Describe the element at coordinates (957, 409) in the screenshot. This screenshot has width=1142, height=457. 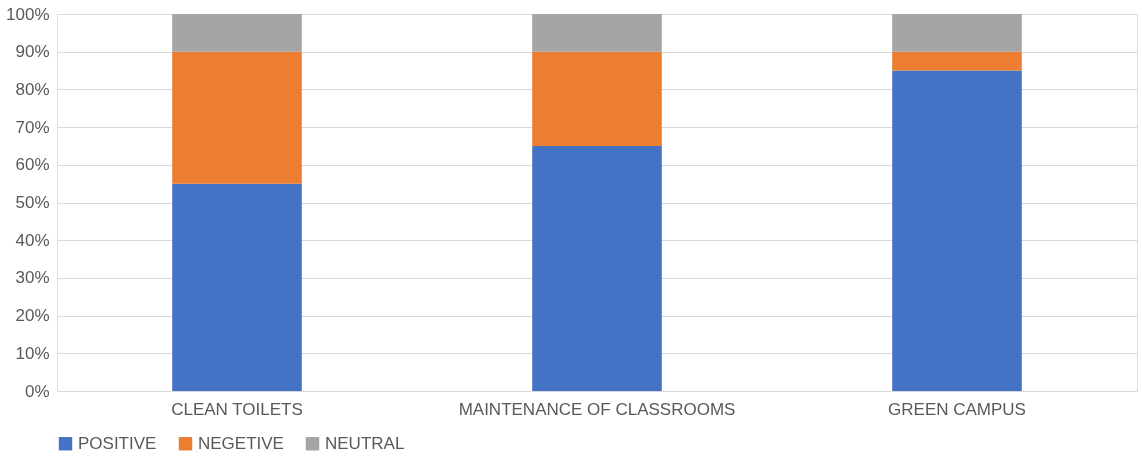
I see `x-tick-label: GREEN CAMPUS` at that location.